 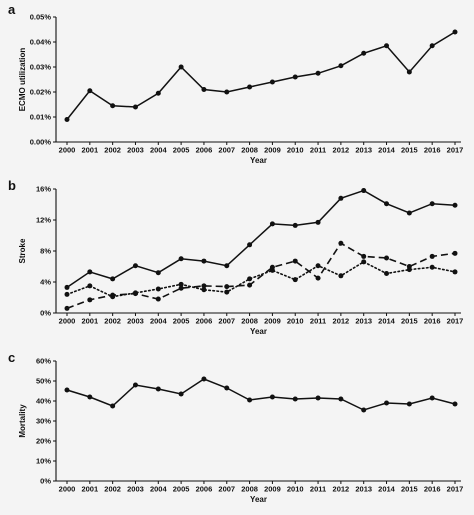 What do you see at coordinates (41, 117) in the screenshot?
I see `y-tick-label: 0.01%` at bounding box center [41, 117].